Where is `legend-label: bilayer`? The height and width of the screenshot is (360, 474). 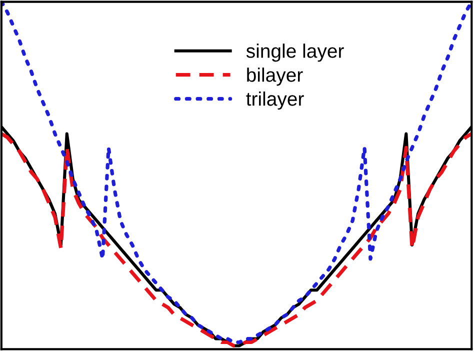
legend-label: bilayer is located at coordinates (275, 77).